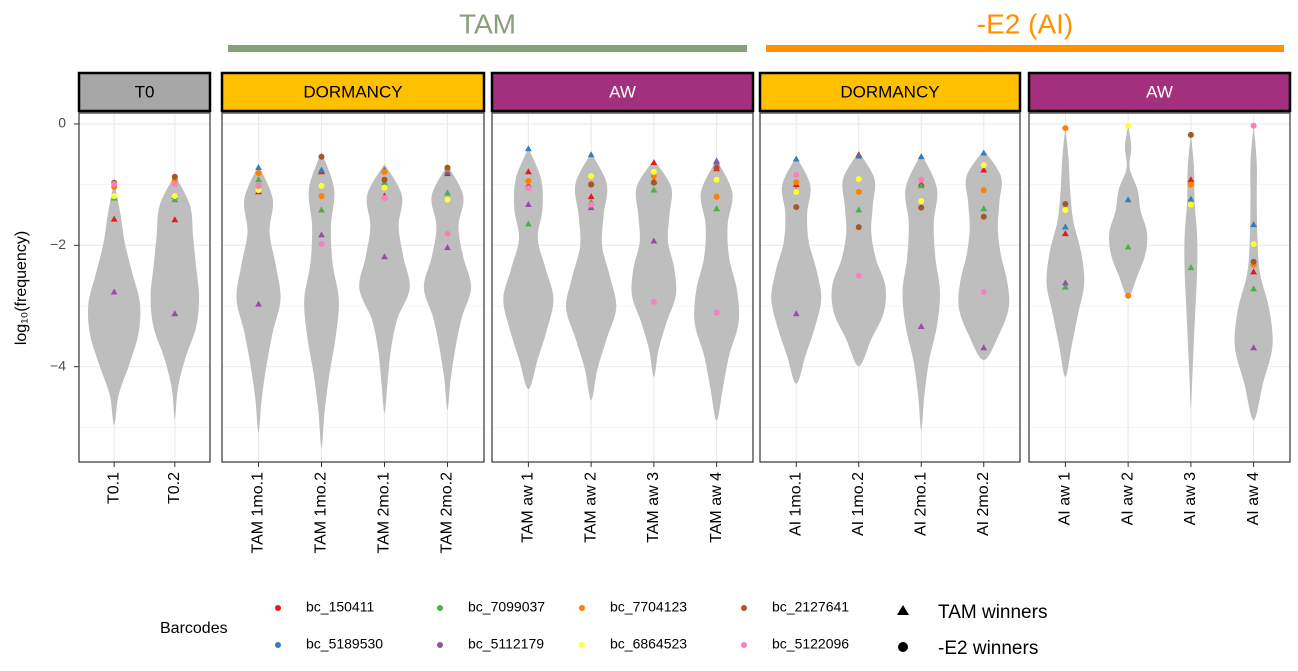 The height and width of the screenshot is (671, 1298). I want to click on x-tick-label: AI 2mo.1, so click(920, 504).